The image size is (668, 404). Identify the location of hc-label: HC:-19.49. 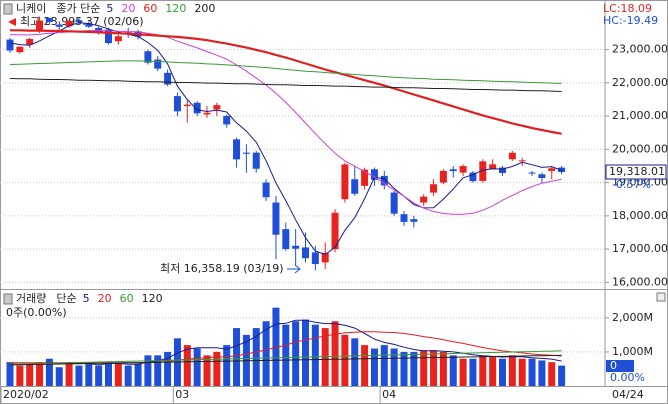
(630, 20).